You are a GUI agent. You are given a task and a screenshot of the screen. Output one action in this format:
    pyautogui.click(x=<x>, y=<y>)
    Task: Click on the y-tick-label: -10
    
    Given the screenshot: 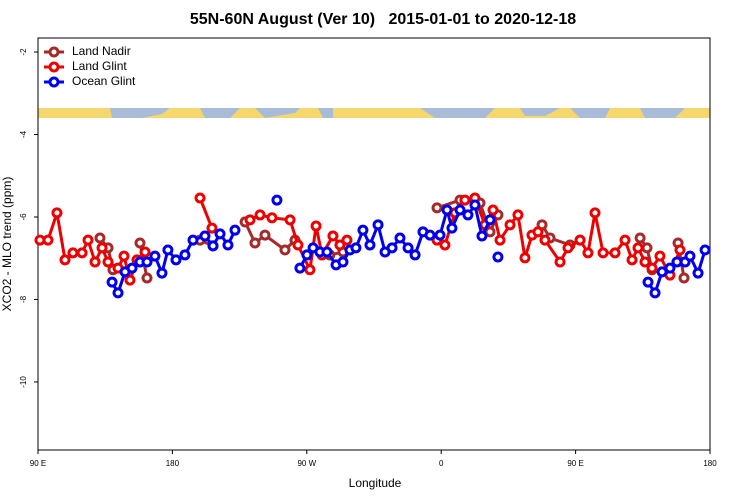 What is the action you would take?
    pyautogui.click(x=23, y=382)
    